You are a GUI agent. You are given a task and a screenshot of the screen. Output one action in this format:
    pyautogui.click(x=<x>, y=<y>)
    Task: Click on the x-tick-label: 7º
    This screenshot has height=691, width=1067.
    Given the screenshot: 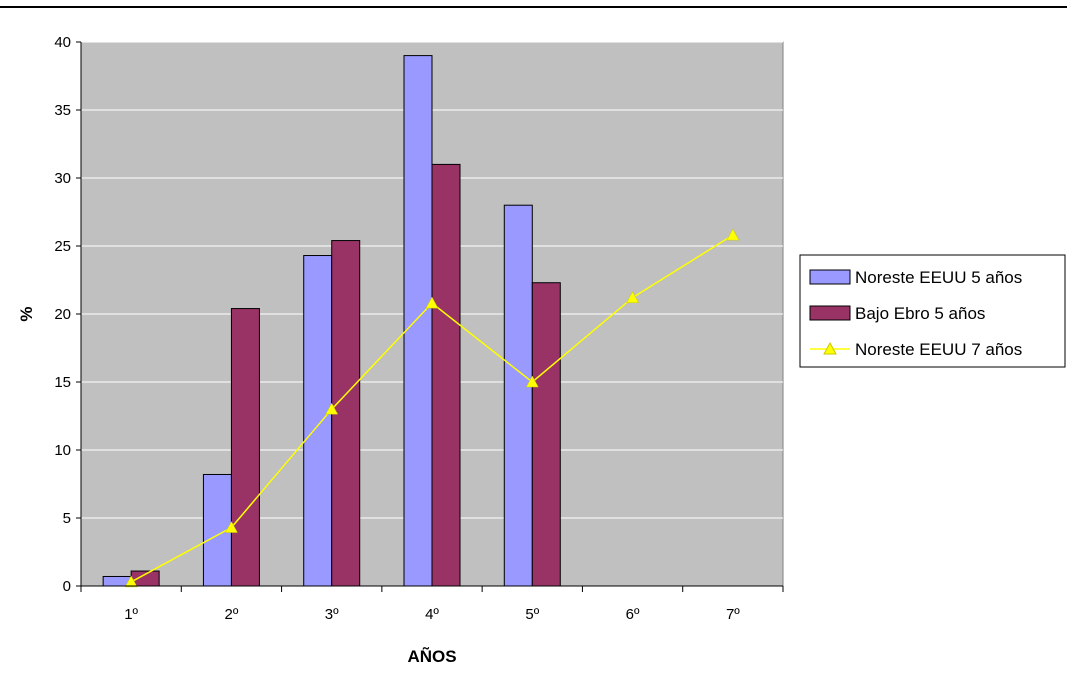 What is the action you would take?
    pyautogui.click(x=733, y=614)
    